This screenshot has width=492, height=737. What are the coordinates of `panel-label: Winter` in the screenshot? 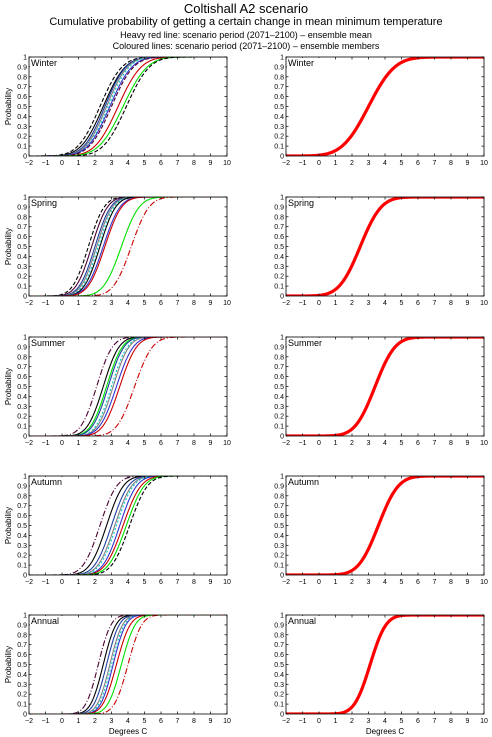 It's located at (44, 63).